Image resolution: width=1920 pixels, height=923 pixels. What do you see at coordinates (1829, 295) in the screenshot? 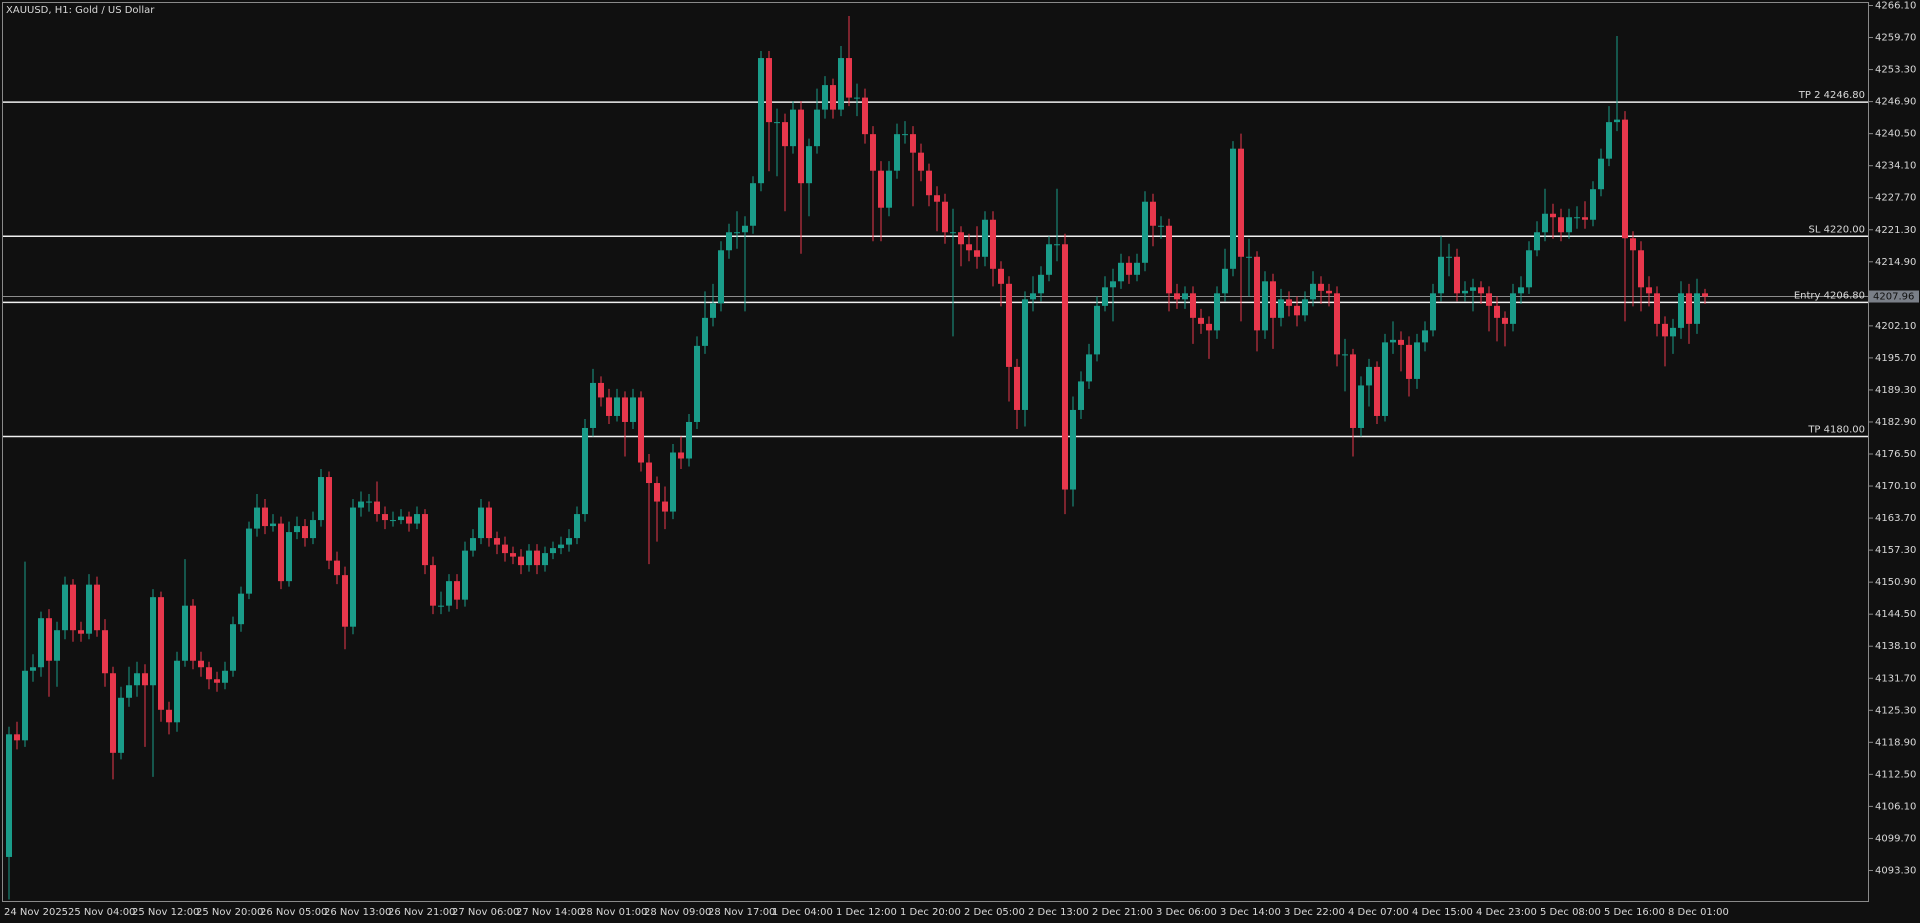
I see `level-label: Entry 4206.80` at bounding box center [1829, 295].